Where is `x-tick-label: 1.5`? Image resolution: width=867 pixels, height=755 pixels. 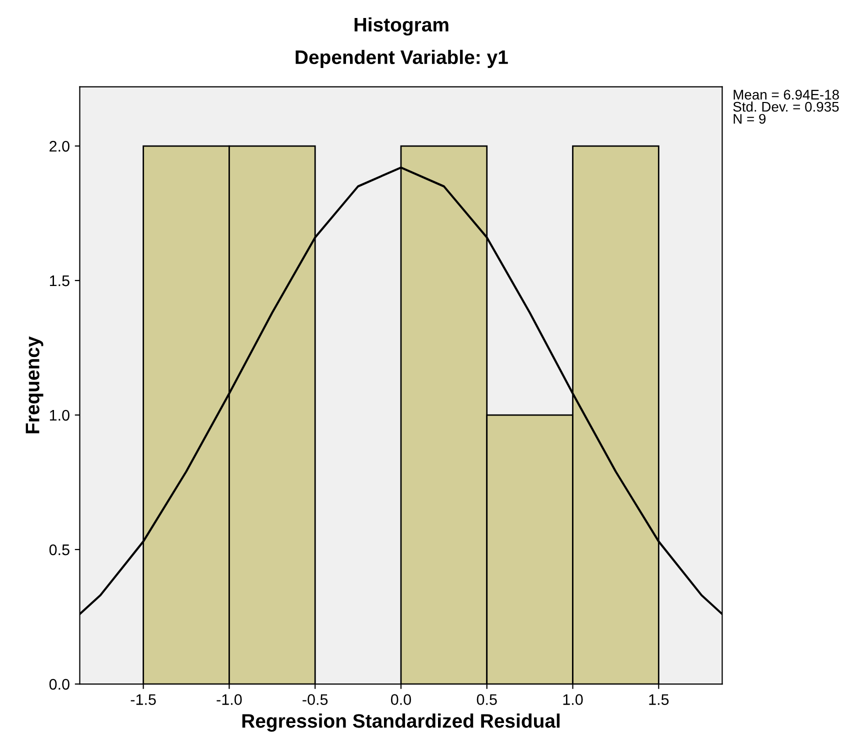 x-tick-label: 1.5 is located at coordinates (659, 699).